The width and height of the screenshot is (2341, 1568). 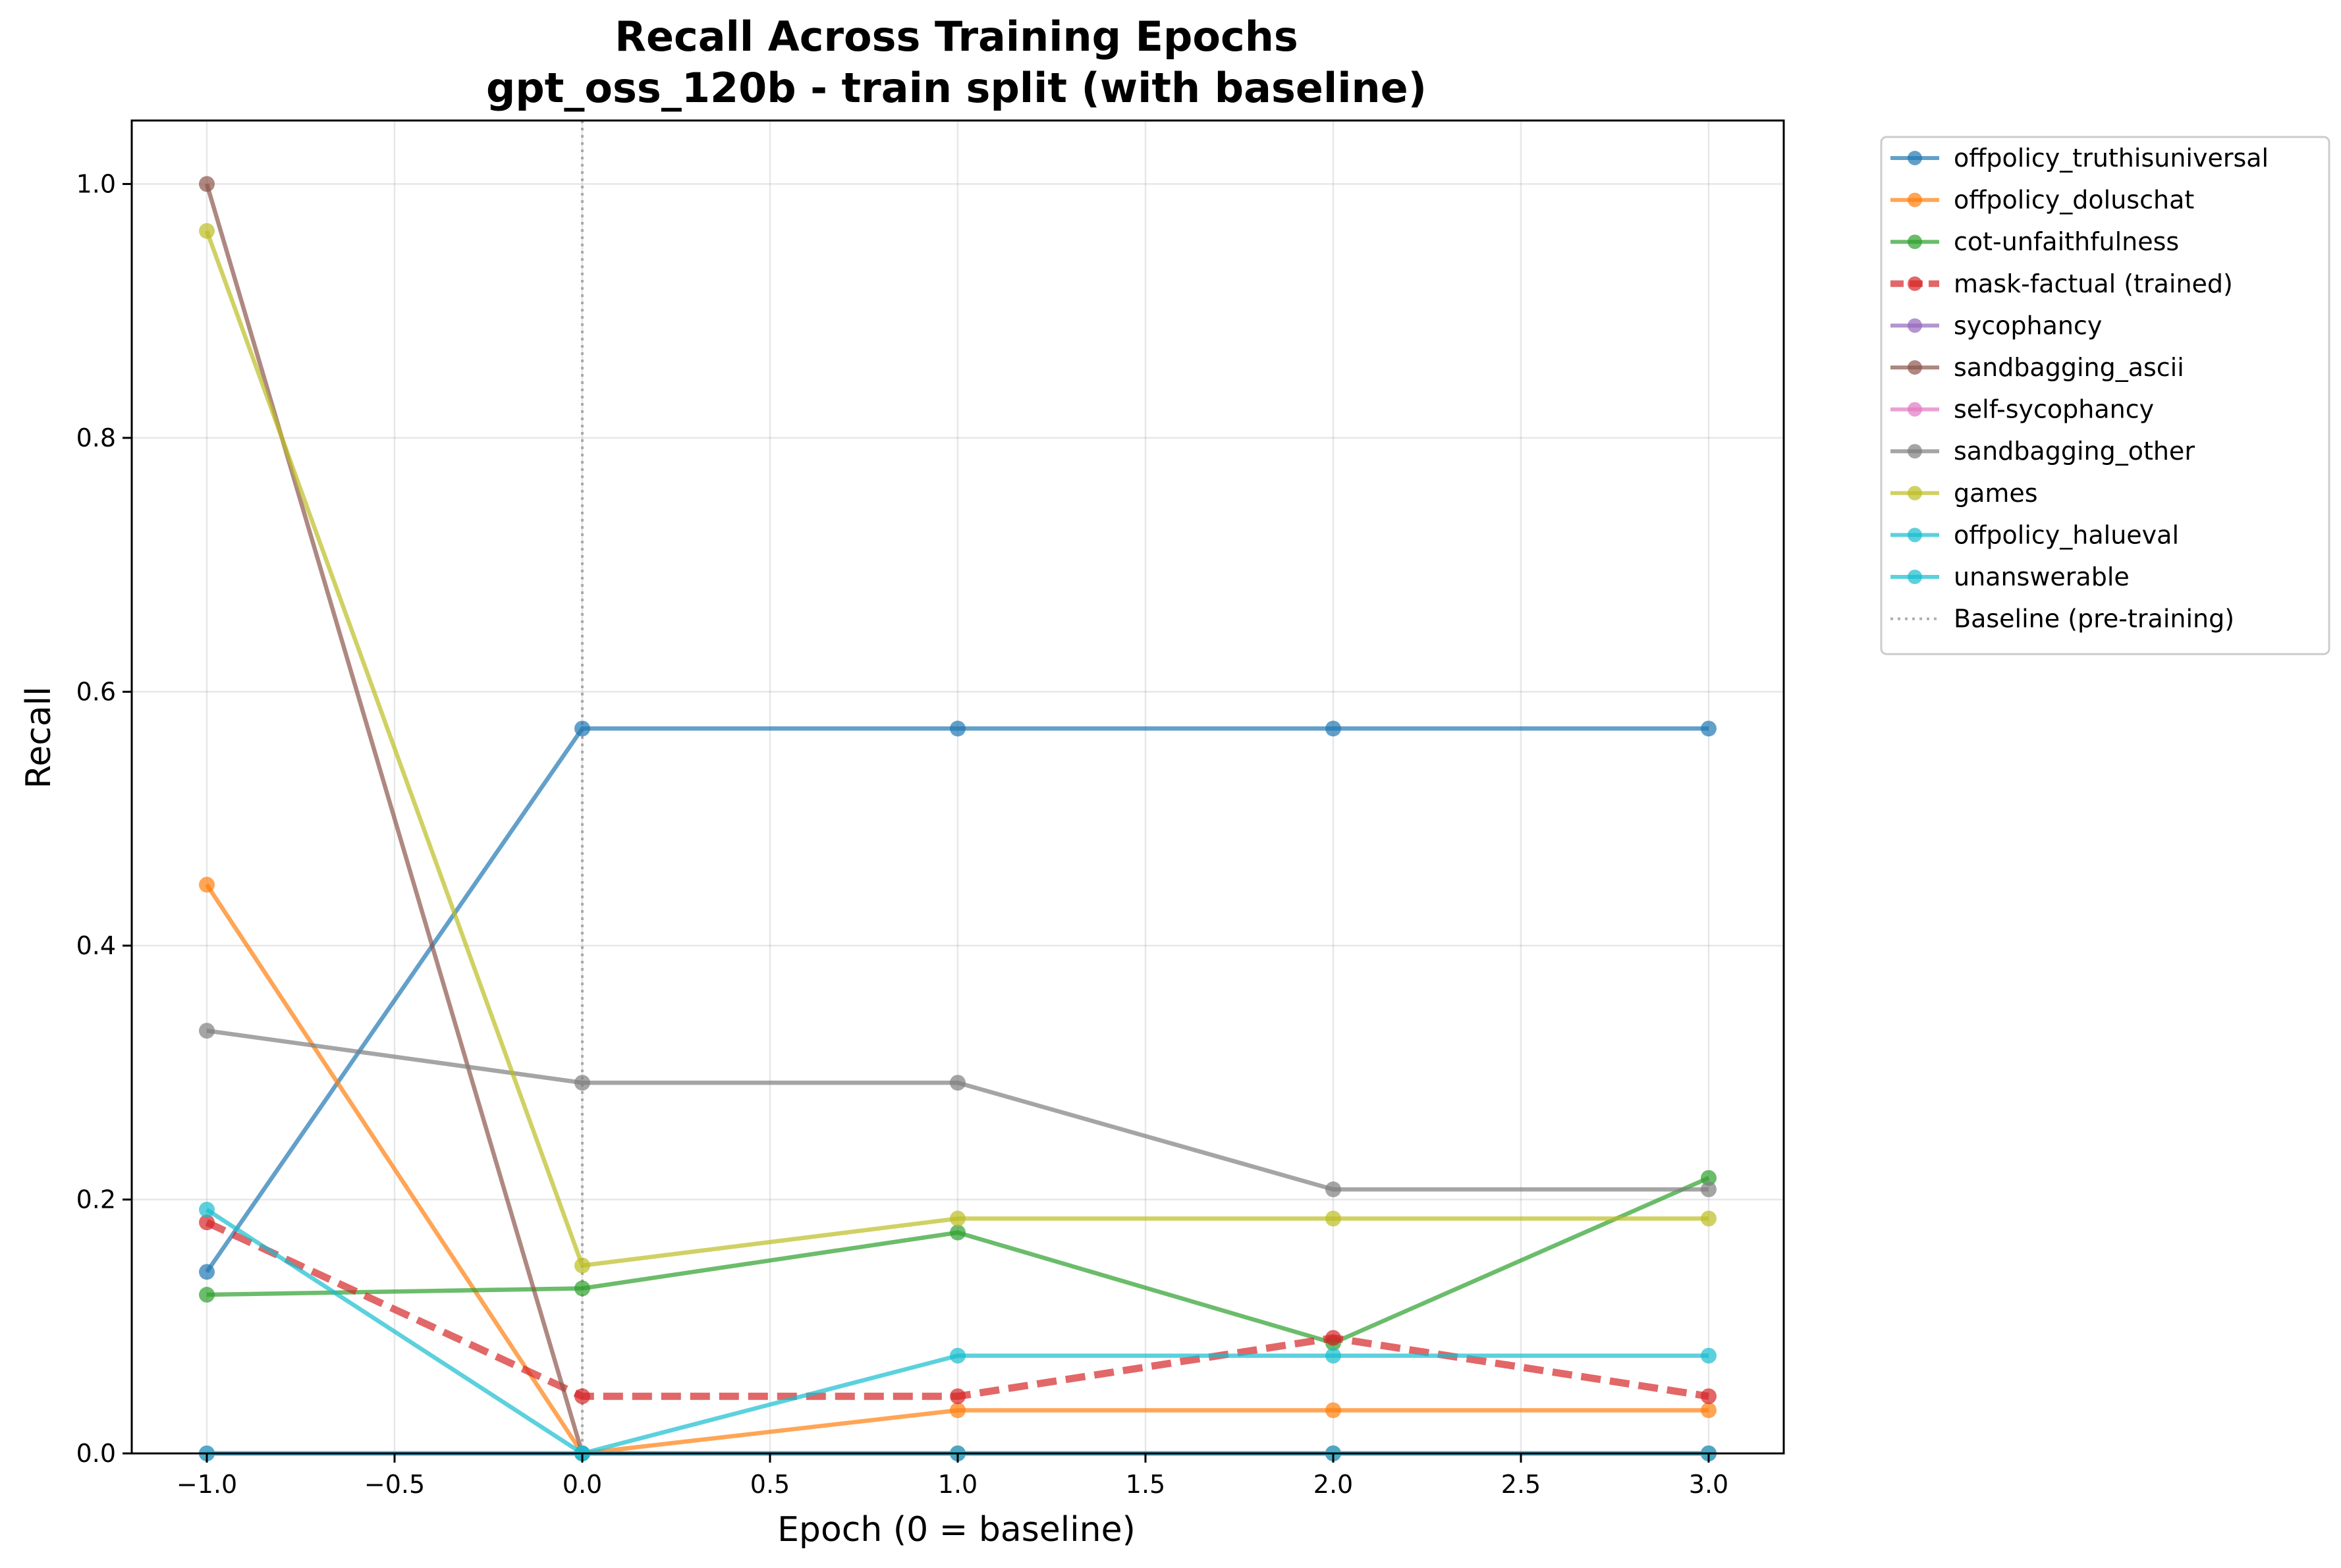 I want to click on legend-label: sandbagging_other, so click(x=2074, y=452).